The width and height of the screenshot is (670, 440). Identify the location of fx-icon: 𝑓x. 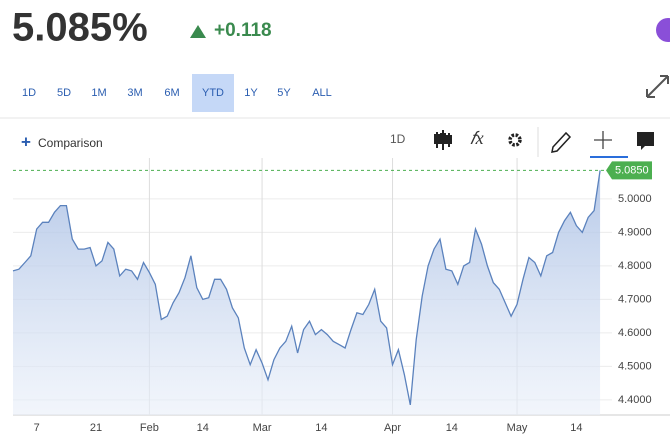
(477, 138).